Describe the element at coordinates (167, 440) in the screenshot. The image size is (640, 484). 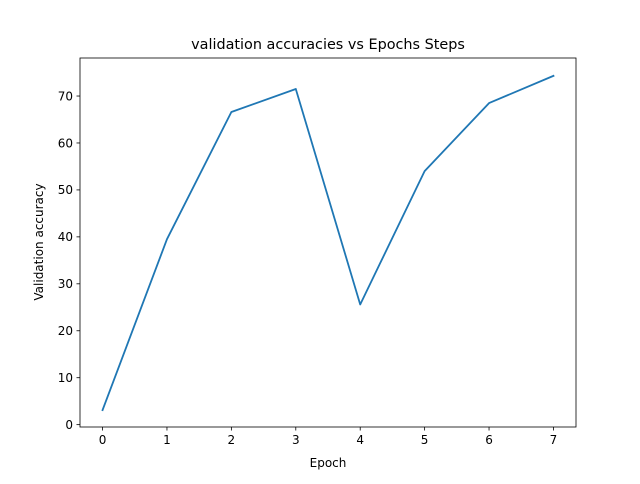
I see `x-tick-label: 1` at that location.